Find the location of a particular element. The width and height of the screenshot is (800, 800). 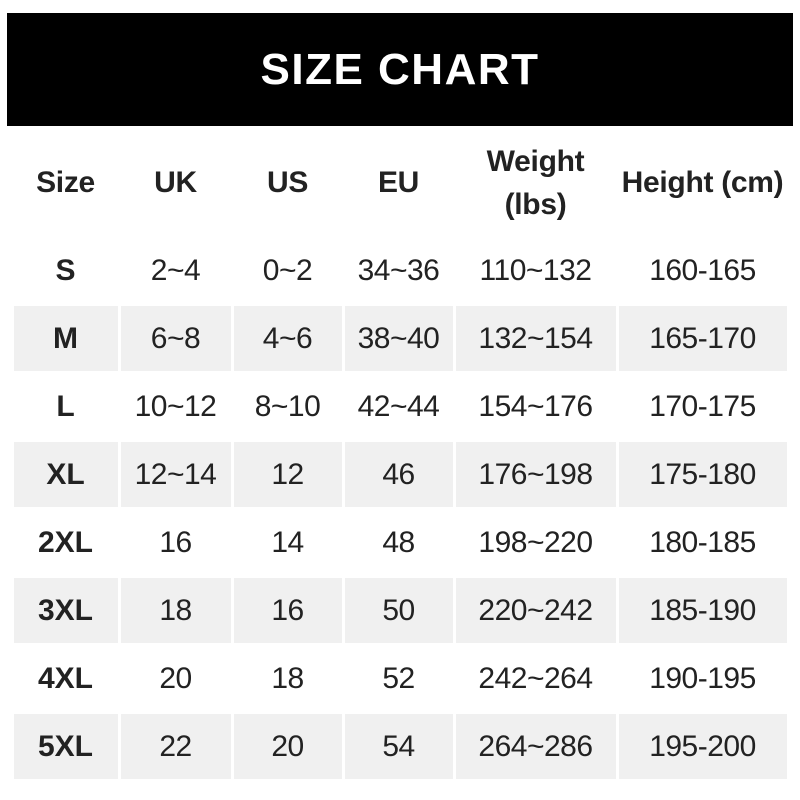

cell-height: 175-180 is located at coordinates (702, 474).